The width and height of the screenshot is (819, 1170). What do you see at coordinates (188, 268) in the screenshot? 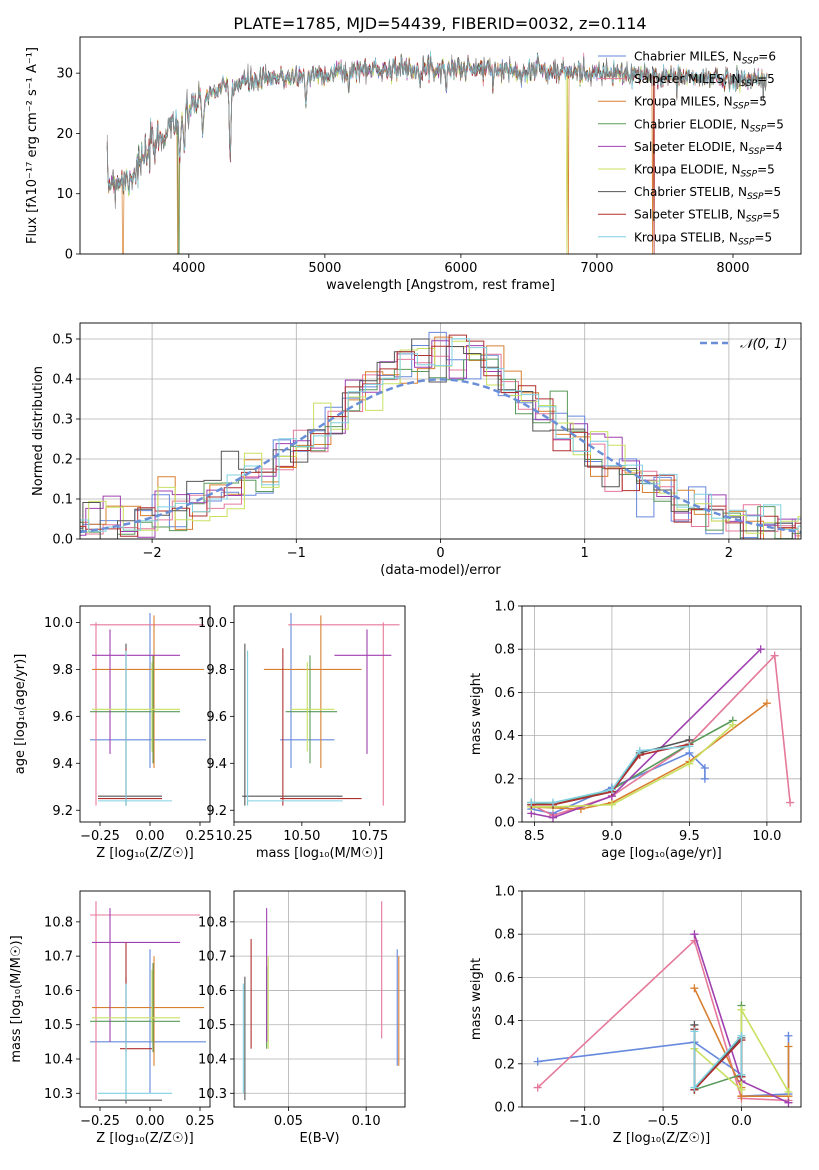
I see `spectrum-xtick-label: 4000` at bounding box center [188, 268].